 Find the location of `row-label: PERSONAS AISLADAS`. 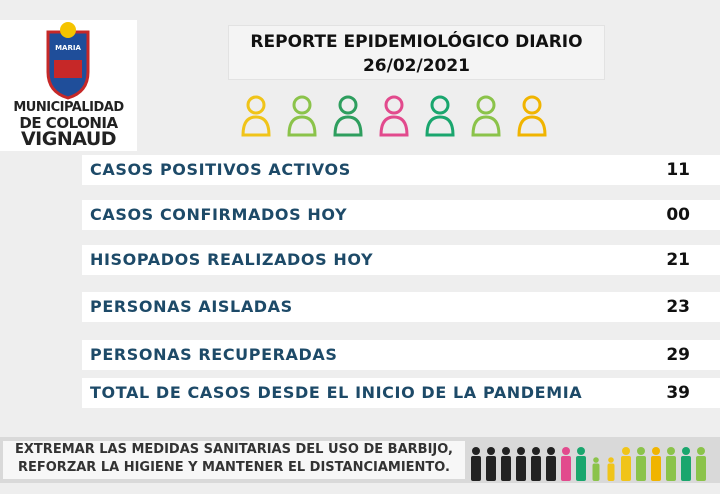

row-label: PERSONAS AISLADAS is located at coordinates (191, 306).